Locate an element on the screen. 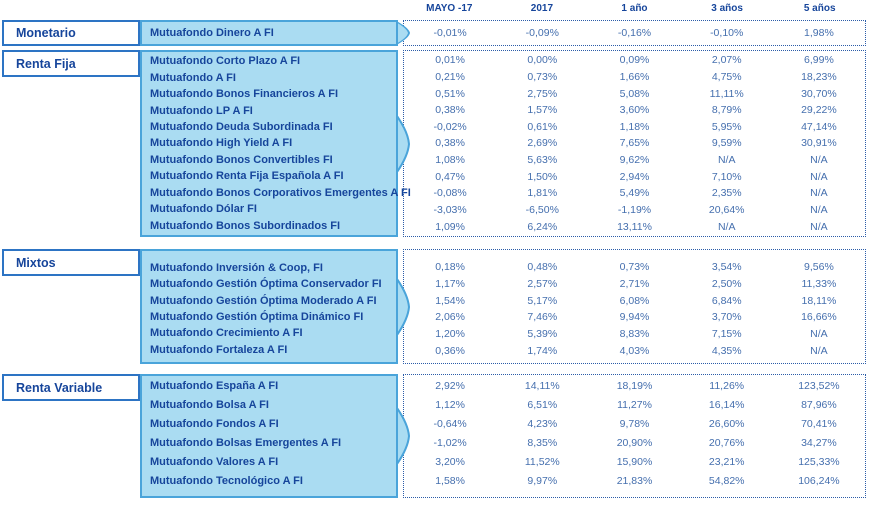  value-cell: 5,63% is located at coordinates (542, 160).